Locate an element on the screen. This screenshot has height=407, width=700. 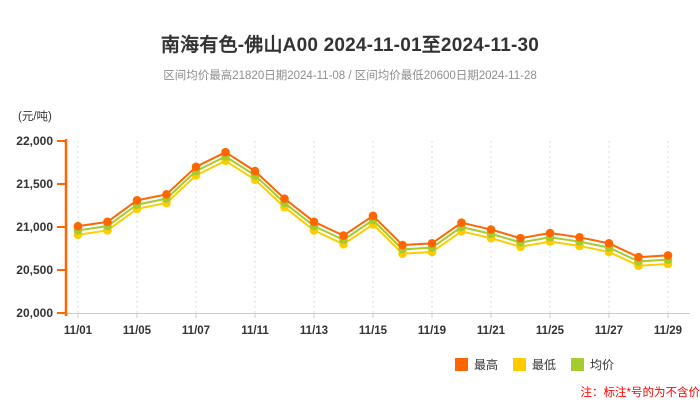
legend-item-high: 最高 is located at coordinates (476, 364).